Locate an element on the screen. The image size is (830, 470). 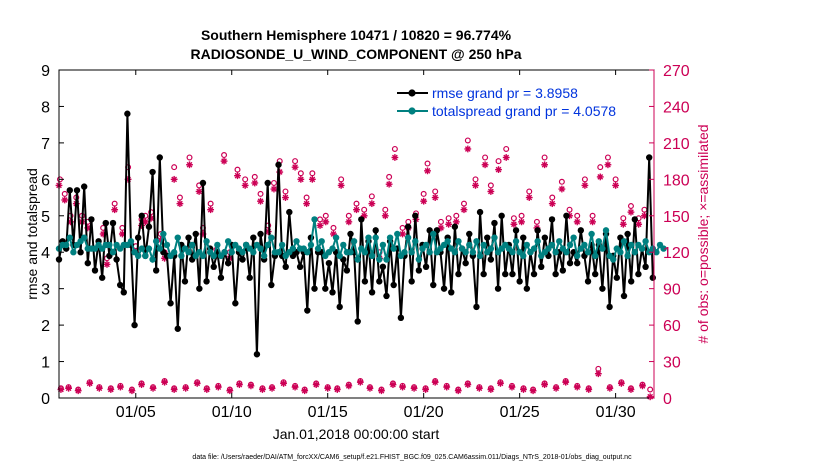
x-axis-label: Jan.01,2018 00:00:00 start is located at coordinates (356, 434).